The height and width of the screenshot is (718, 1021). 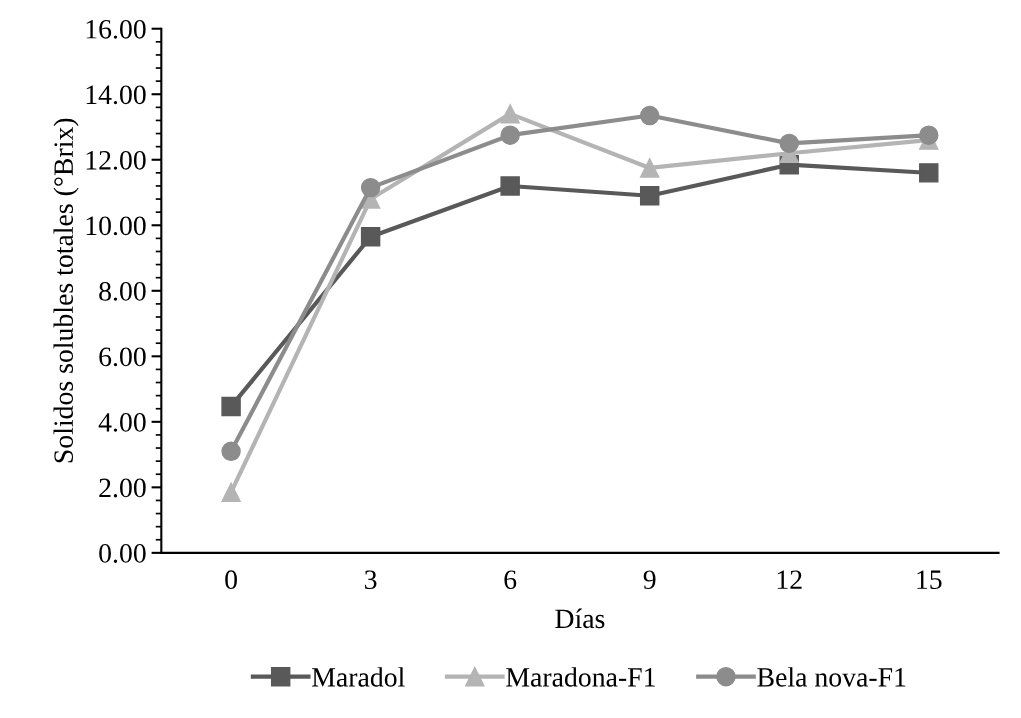 What do you see at coordinates (649, 580) in the screenshot?
I see `x-tick-label: 9` at bounding box center [649, 580].